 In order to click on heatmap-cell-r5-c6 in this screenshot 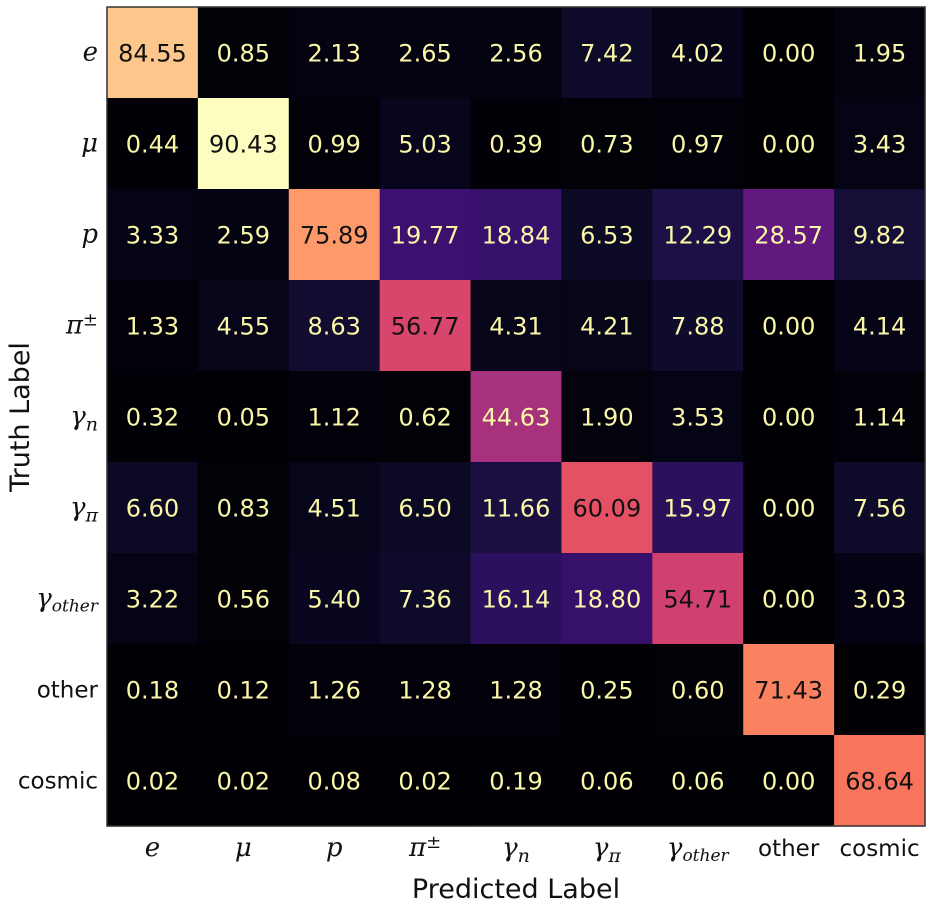, I will do `click(698, 508)`.